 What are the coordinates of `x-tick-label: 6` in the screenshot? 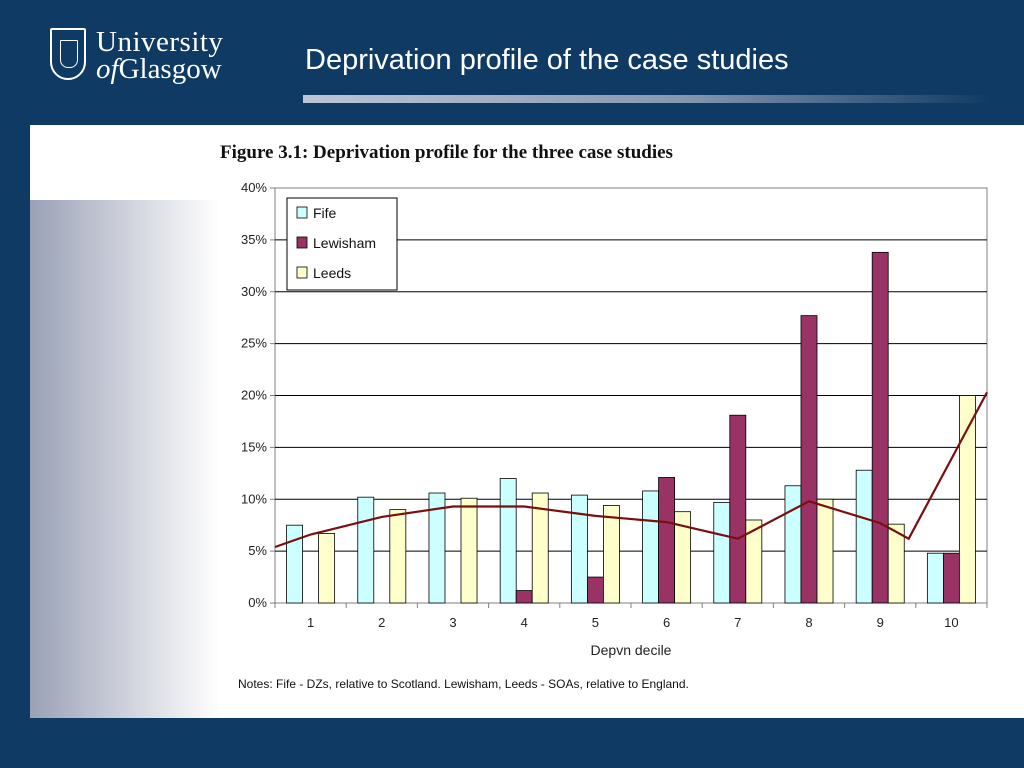 It's located at (666, 622).